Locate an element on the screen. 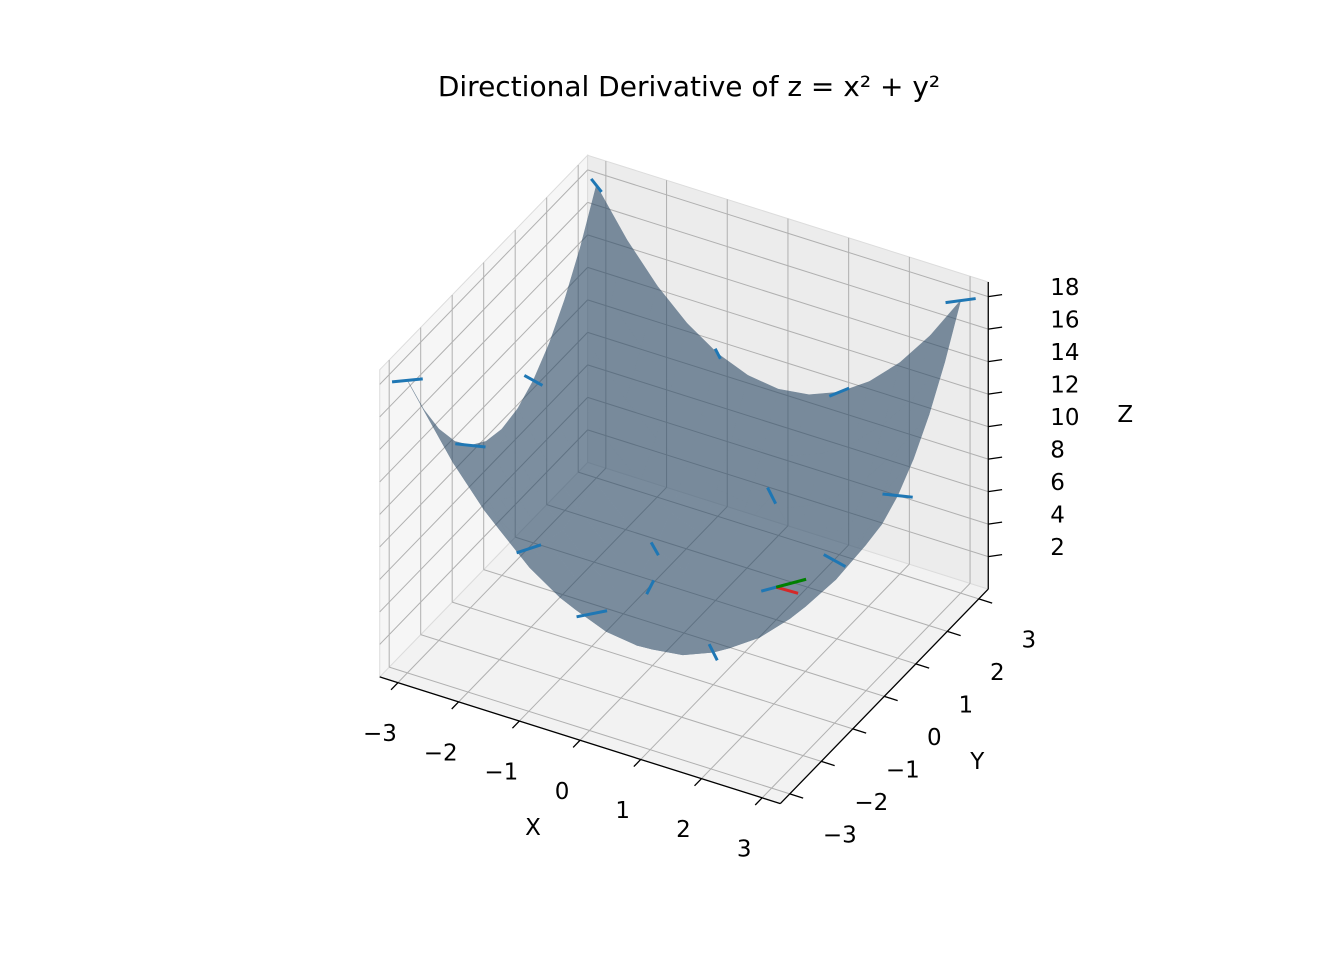  z-tick-label: 16 is located at coordinates (1064, 321).